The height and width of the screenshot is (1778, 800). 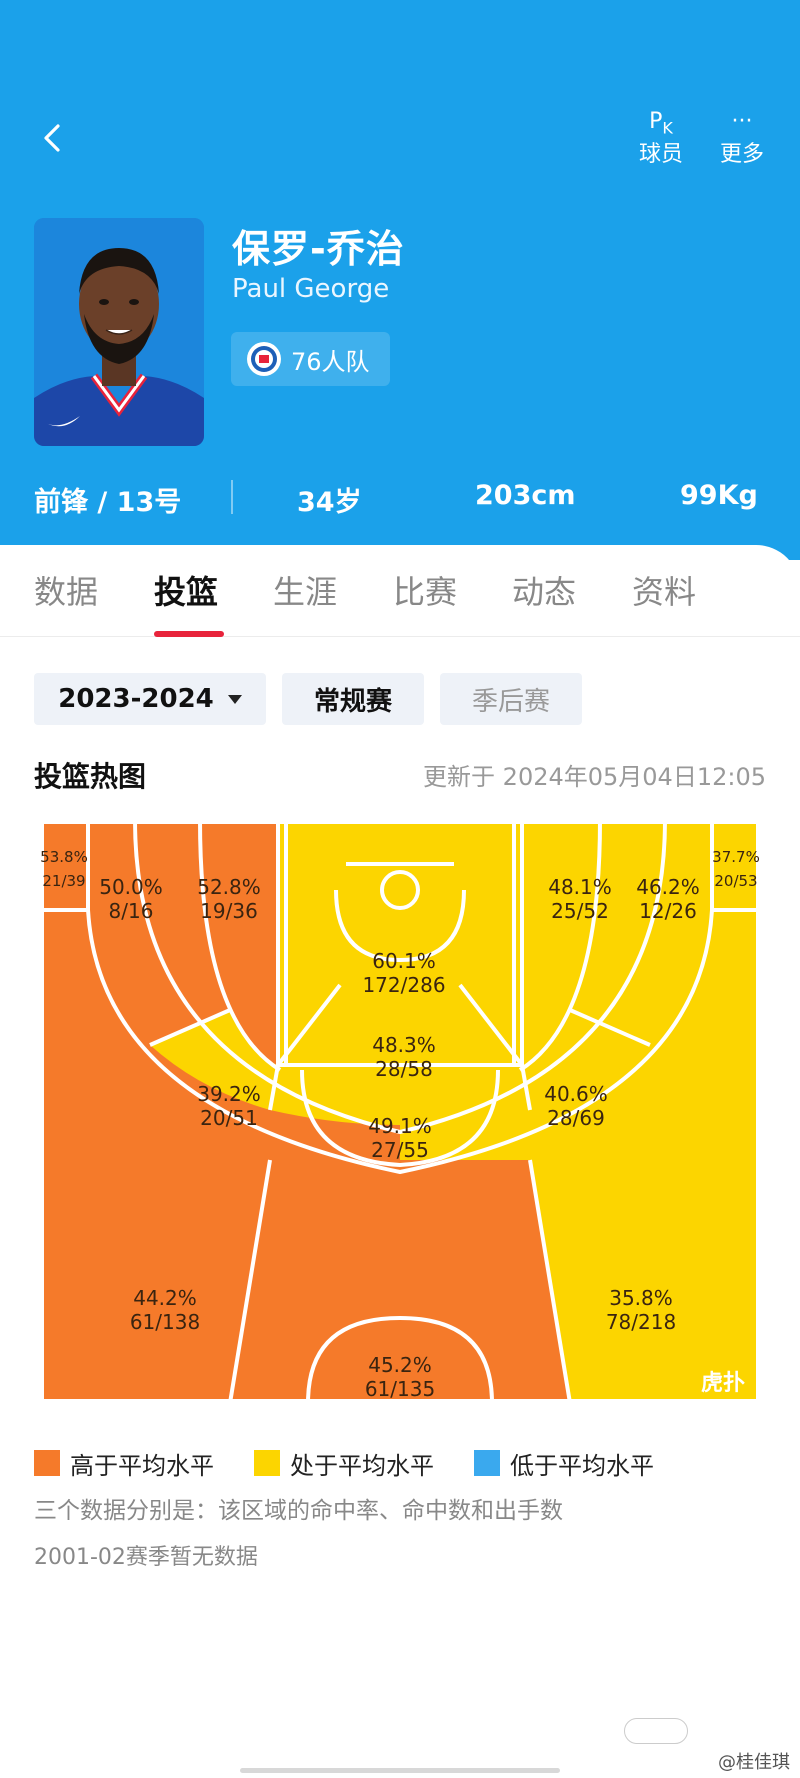 What do you see at coordinates (264, 359) in the screenshot?
I see `team-logo-icon` at bounding box center [264, 359].